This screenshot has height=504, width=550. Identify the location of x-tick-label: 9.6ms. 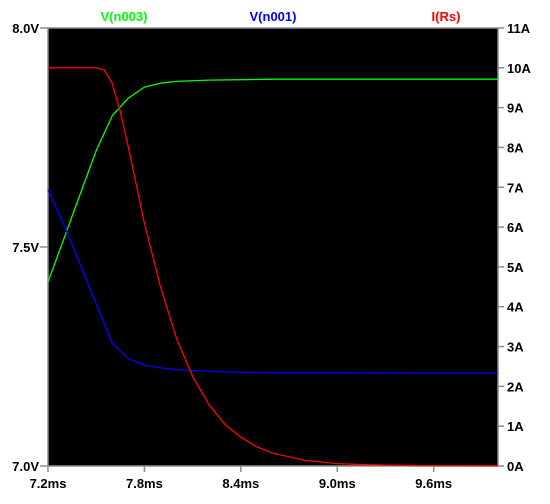
(433, 483).